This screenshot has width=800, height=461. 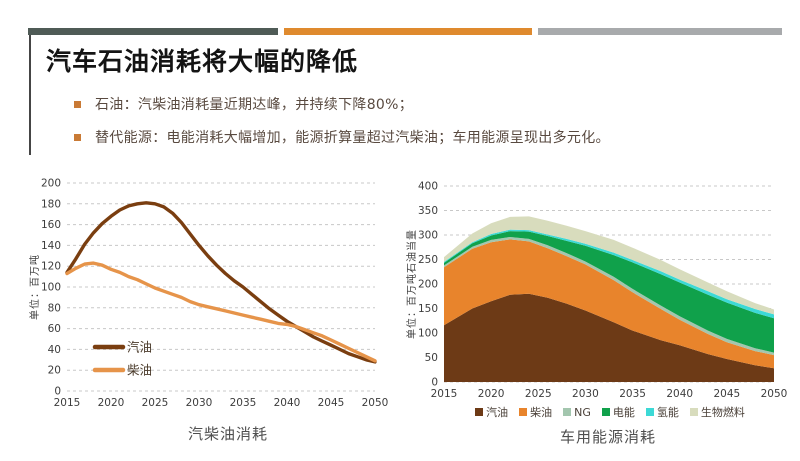 What do you see at coordinates (254, 105) in the screenshot?
I see `bullet-text-oil: 石油：汽柴油消耗量近期达峰，并持续下降80%；` at bounding box center [254, 105].